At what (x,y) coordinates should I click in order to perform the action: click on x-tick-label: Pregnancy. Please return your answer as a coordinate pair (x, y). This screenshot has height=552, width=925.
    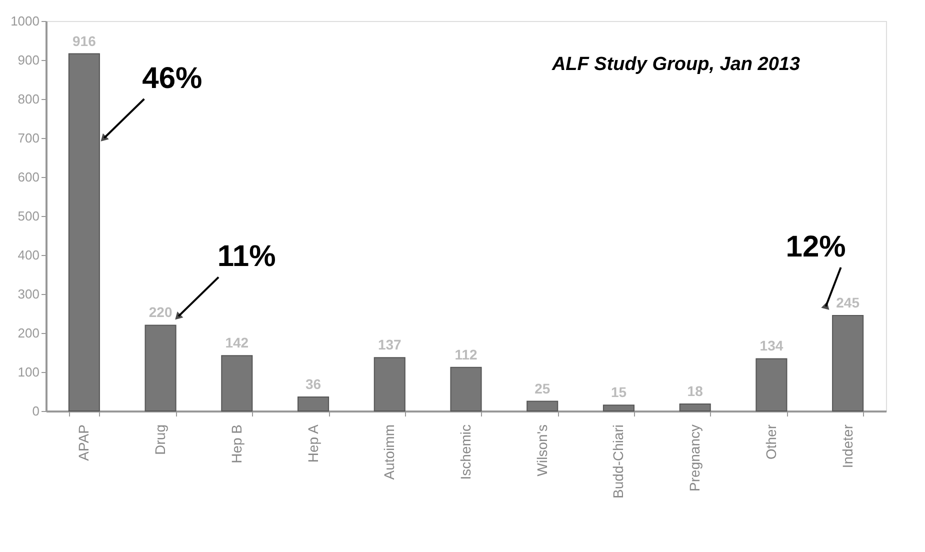
    Looking at the image, I should click on (694, 458).